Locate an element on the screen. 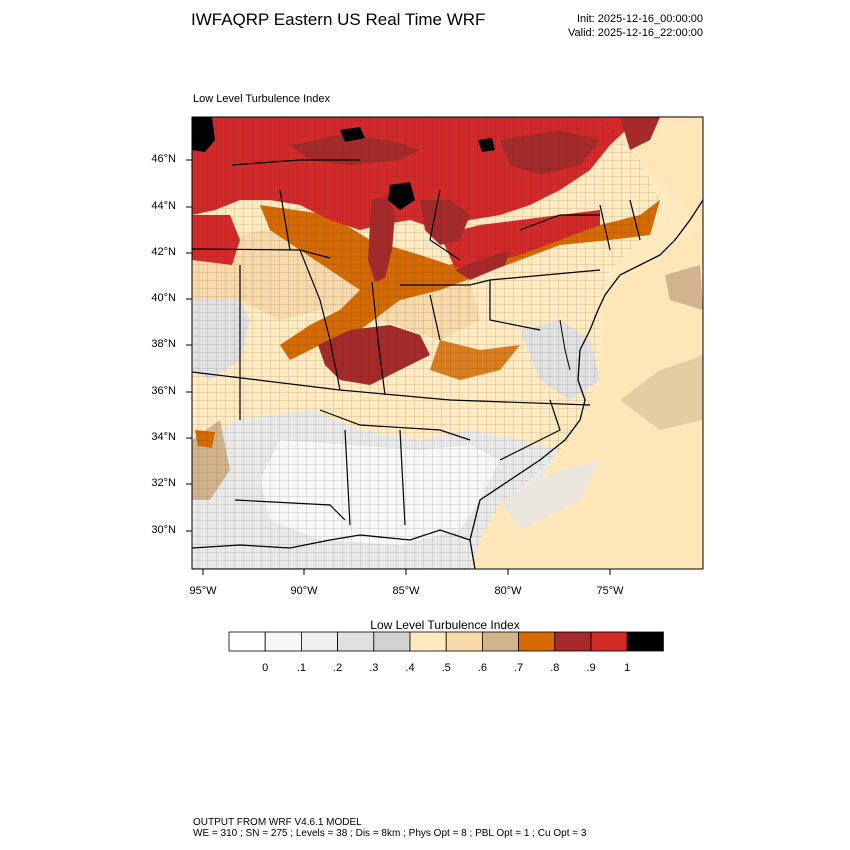 The height and width of the screenshot is (850, 850). colorbar-tick-label: 0 is located at coordinates (265, 668).